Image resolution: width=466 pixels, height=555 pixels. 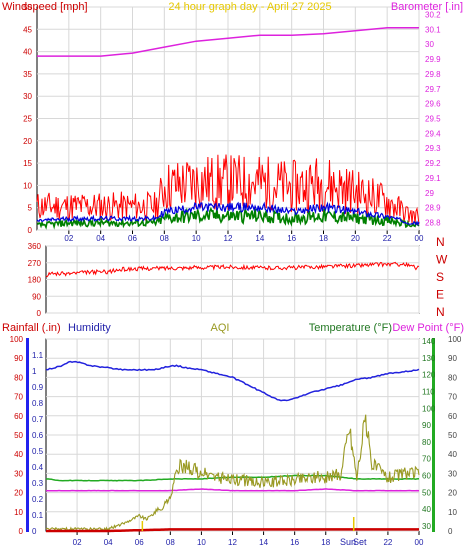 What do you see at coordinates (452, 435) in the screenshot?
I see `aqi-tick-label: 50` at bounding box center [452, 435].